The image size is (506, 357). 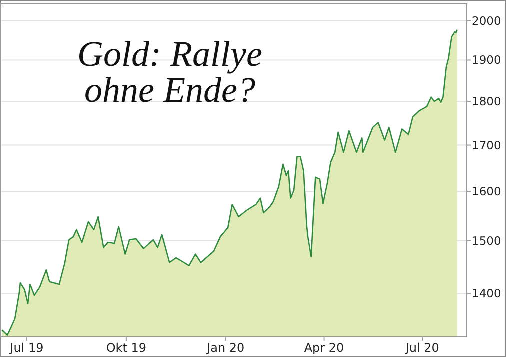 I want to click on x-tick-label: Jul 19, so click(x=26, y=348).